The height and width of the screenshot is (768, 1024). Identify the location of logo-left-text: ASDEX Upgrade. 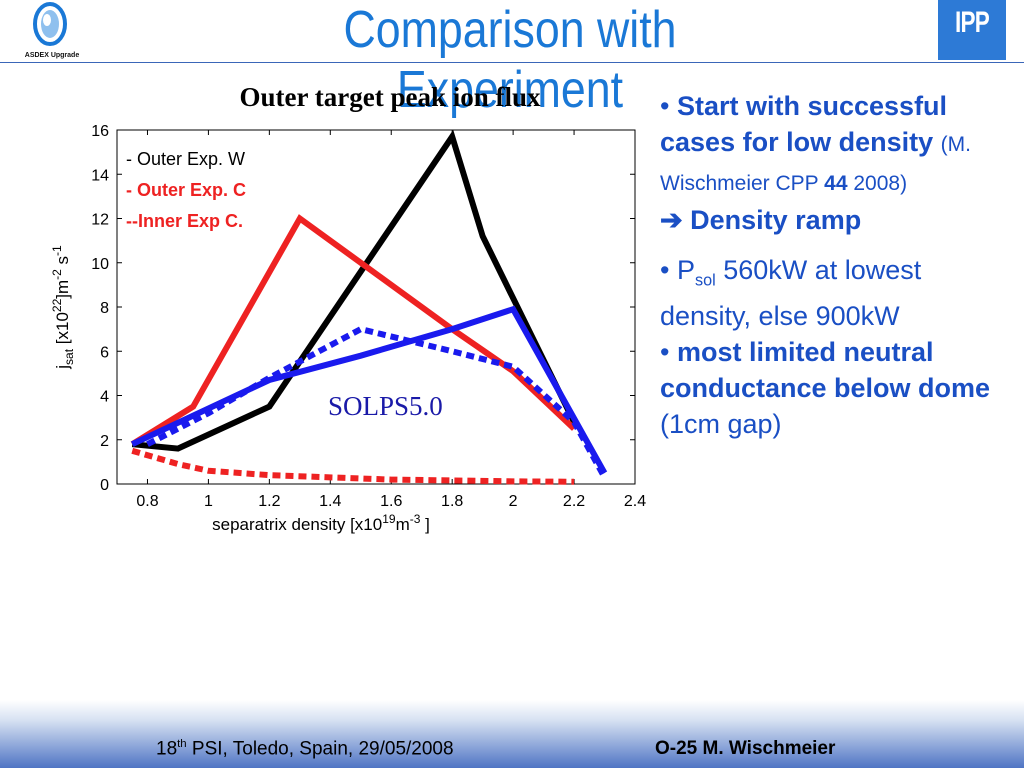
(52, 55).